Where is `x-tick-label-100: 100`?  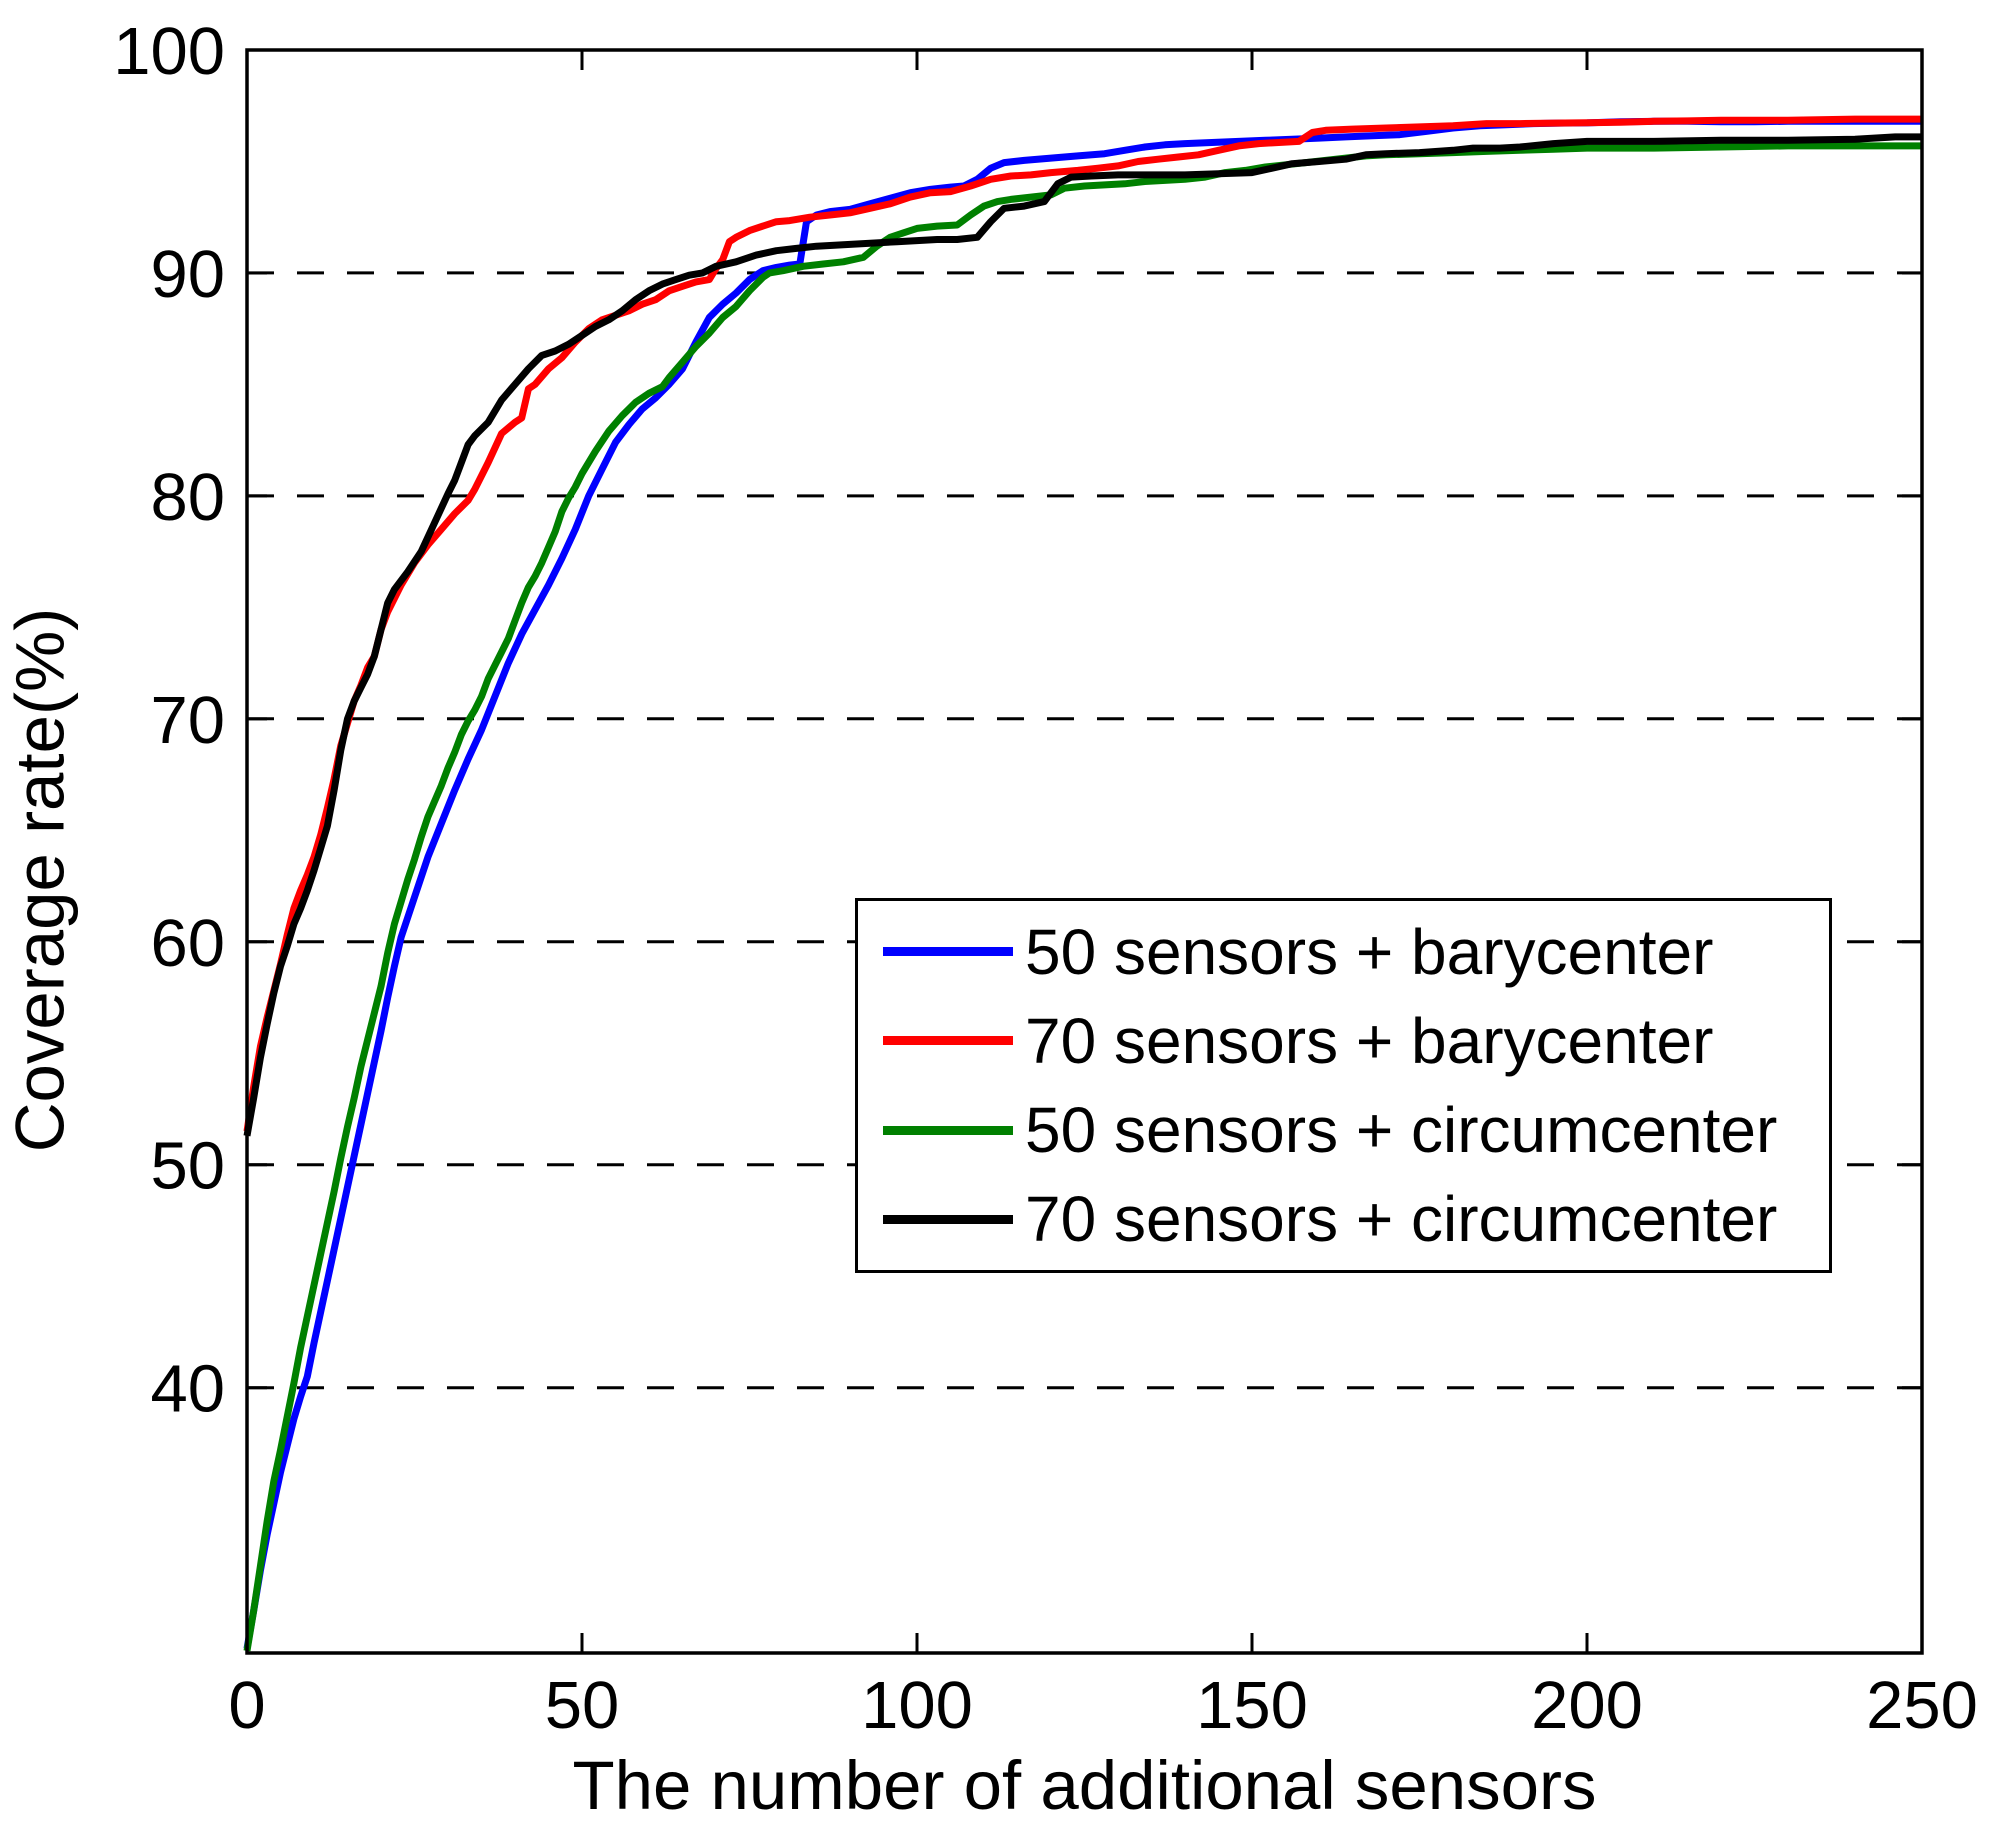
x-tick-label-100: 100 is located at coordinates (917, 1705).